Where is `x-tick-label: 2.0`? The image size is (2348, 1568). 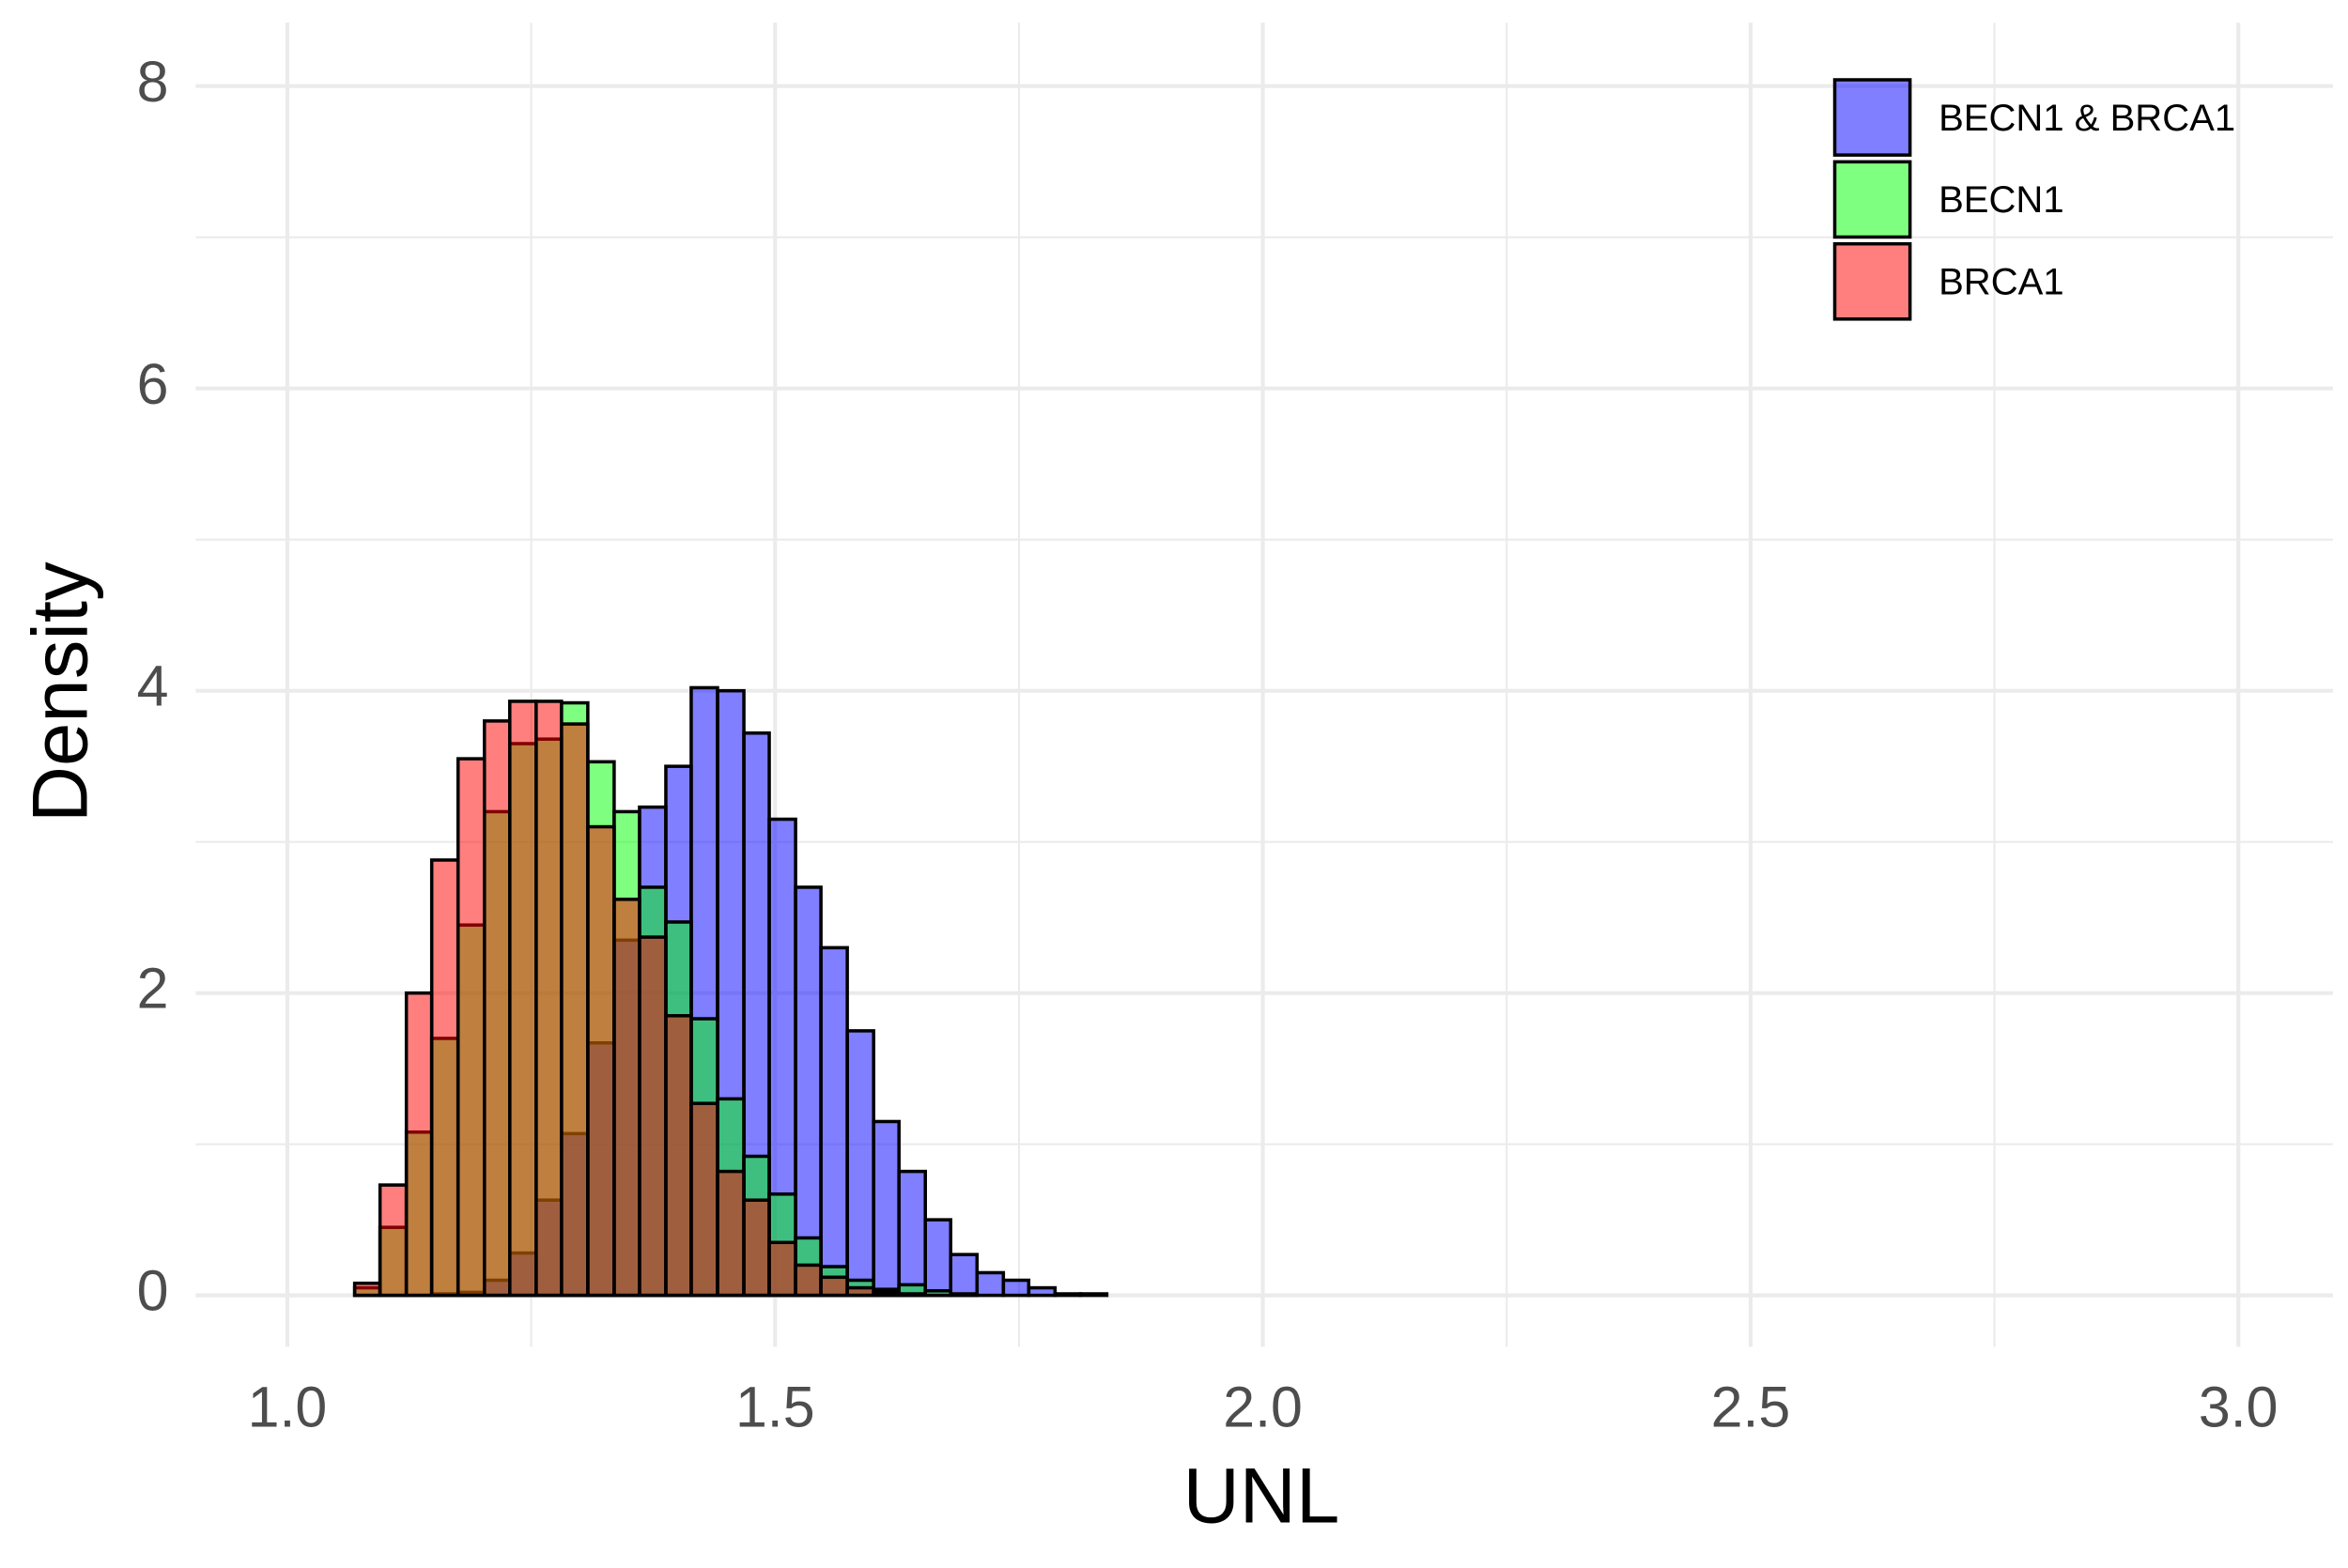
x-tick-label: 2.0 is located at coordinates (1263, 1407).